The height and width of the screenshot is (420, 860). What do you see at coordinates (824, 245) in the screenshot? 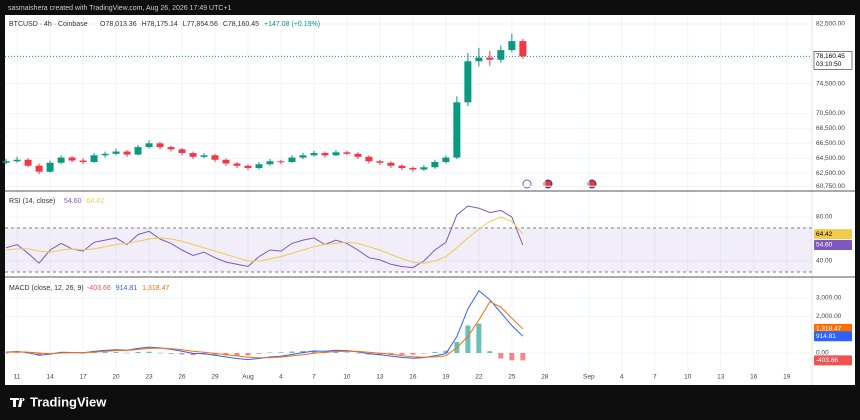
I see `value-badge-label: 54.60` at bounding box center [824, 245].